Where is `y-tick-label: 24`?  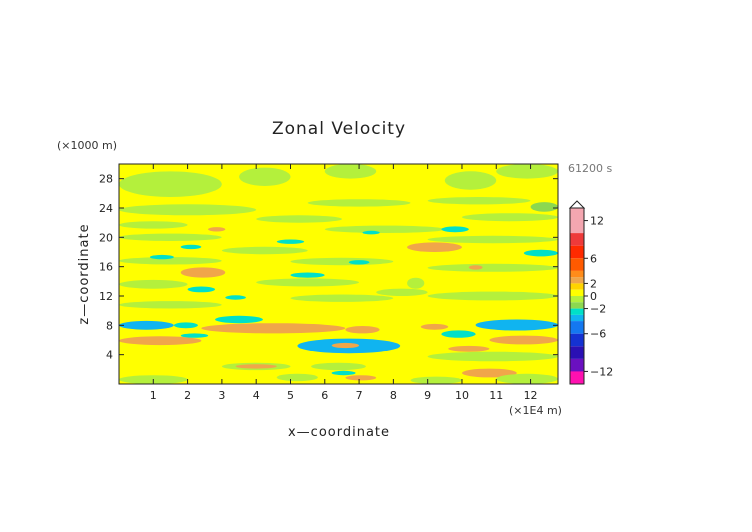 y-tick-label: 24 is located at coordinates (106, 208).